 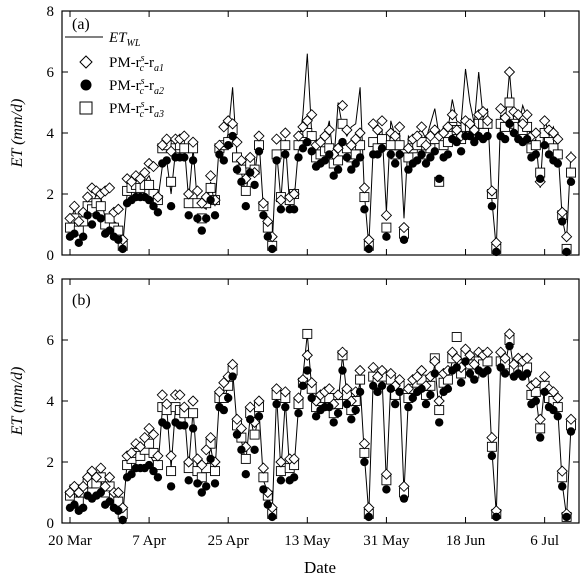 I want to click on x-tick-label: 6 Jul, so click(x=544, y=541).